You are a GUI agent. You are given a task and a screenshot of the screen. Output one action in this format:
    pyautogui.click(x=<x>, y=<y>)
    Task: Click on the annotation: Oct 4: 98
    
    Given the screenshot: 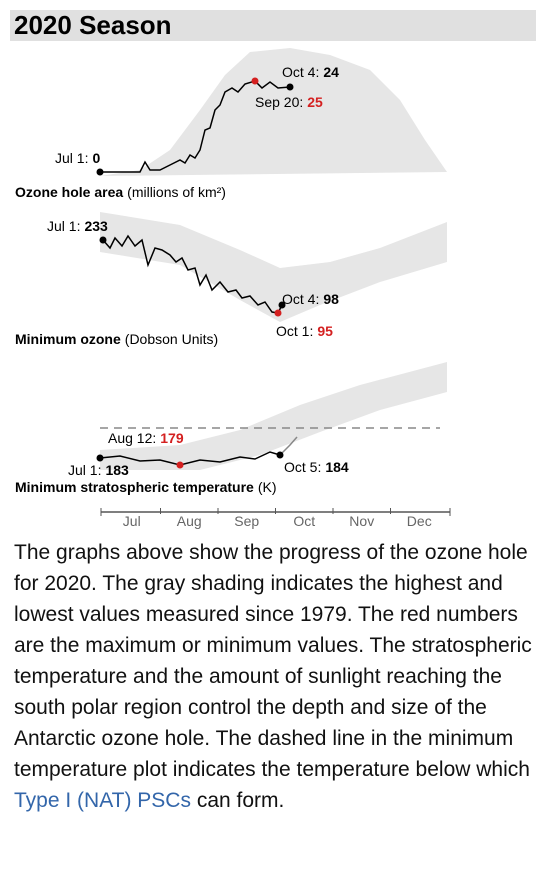 What is the action you would take?
    pyautogui.click(x=310, y=299)
    